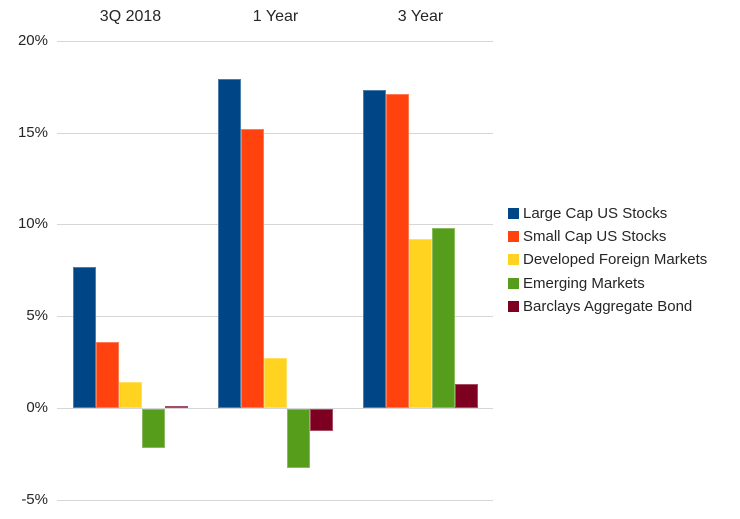  I want to click on bar-emerging-markets-3q-2018, so click(153, 428).